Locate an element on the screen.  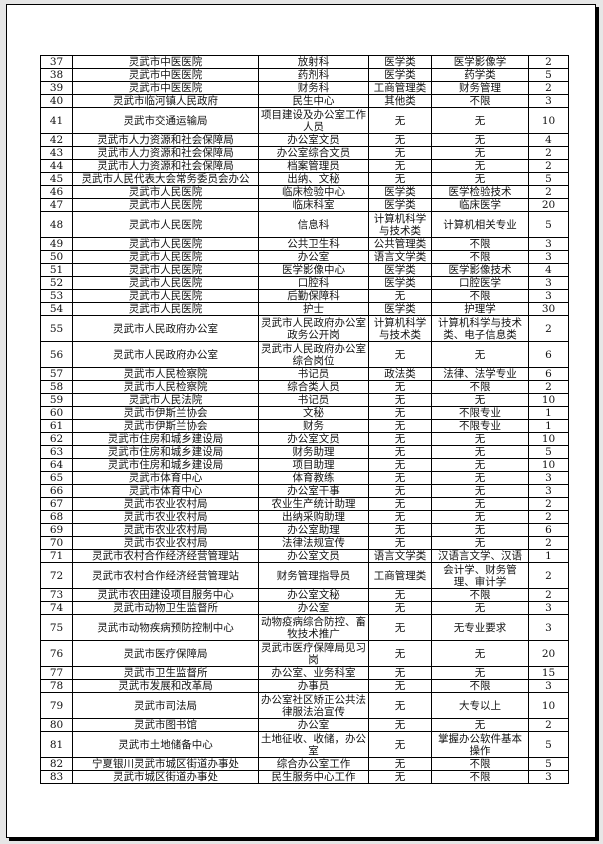
table-row: 73 灵武市农田建设项目服务中心 办公室文秘无不限 2 is located at coordinates (304, 595).